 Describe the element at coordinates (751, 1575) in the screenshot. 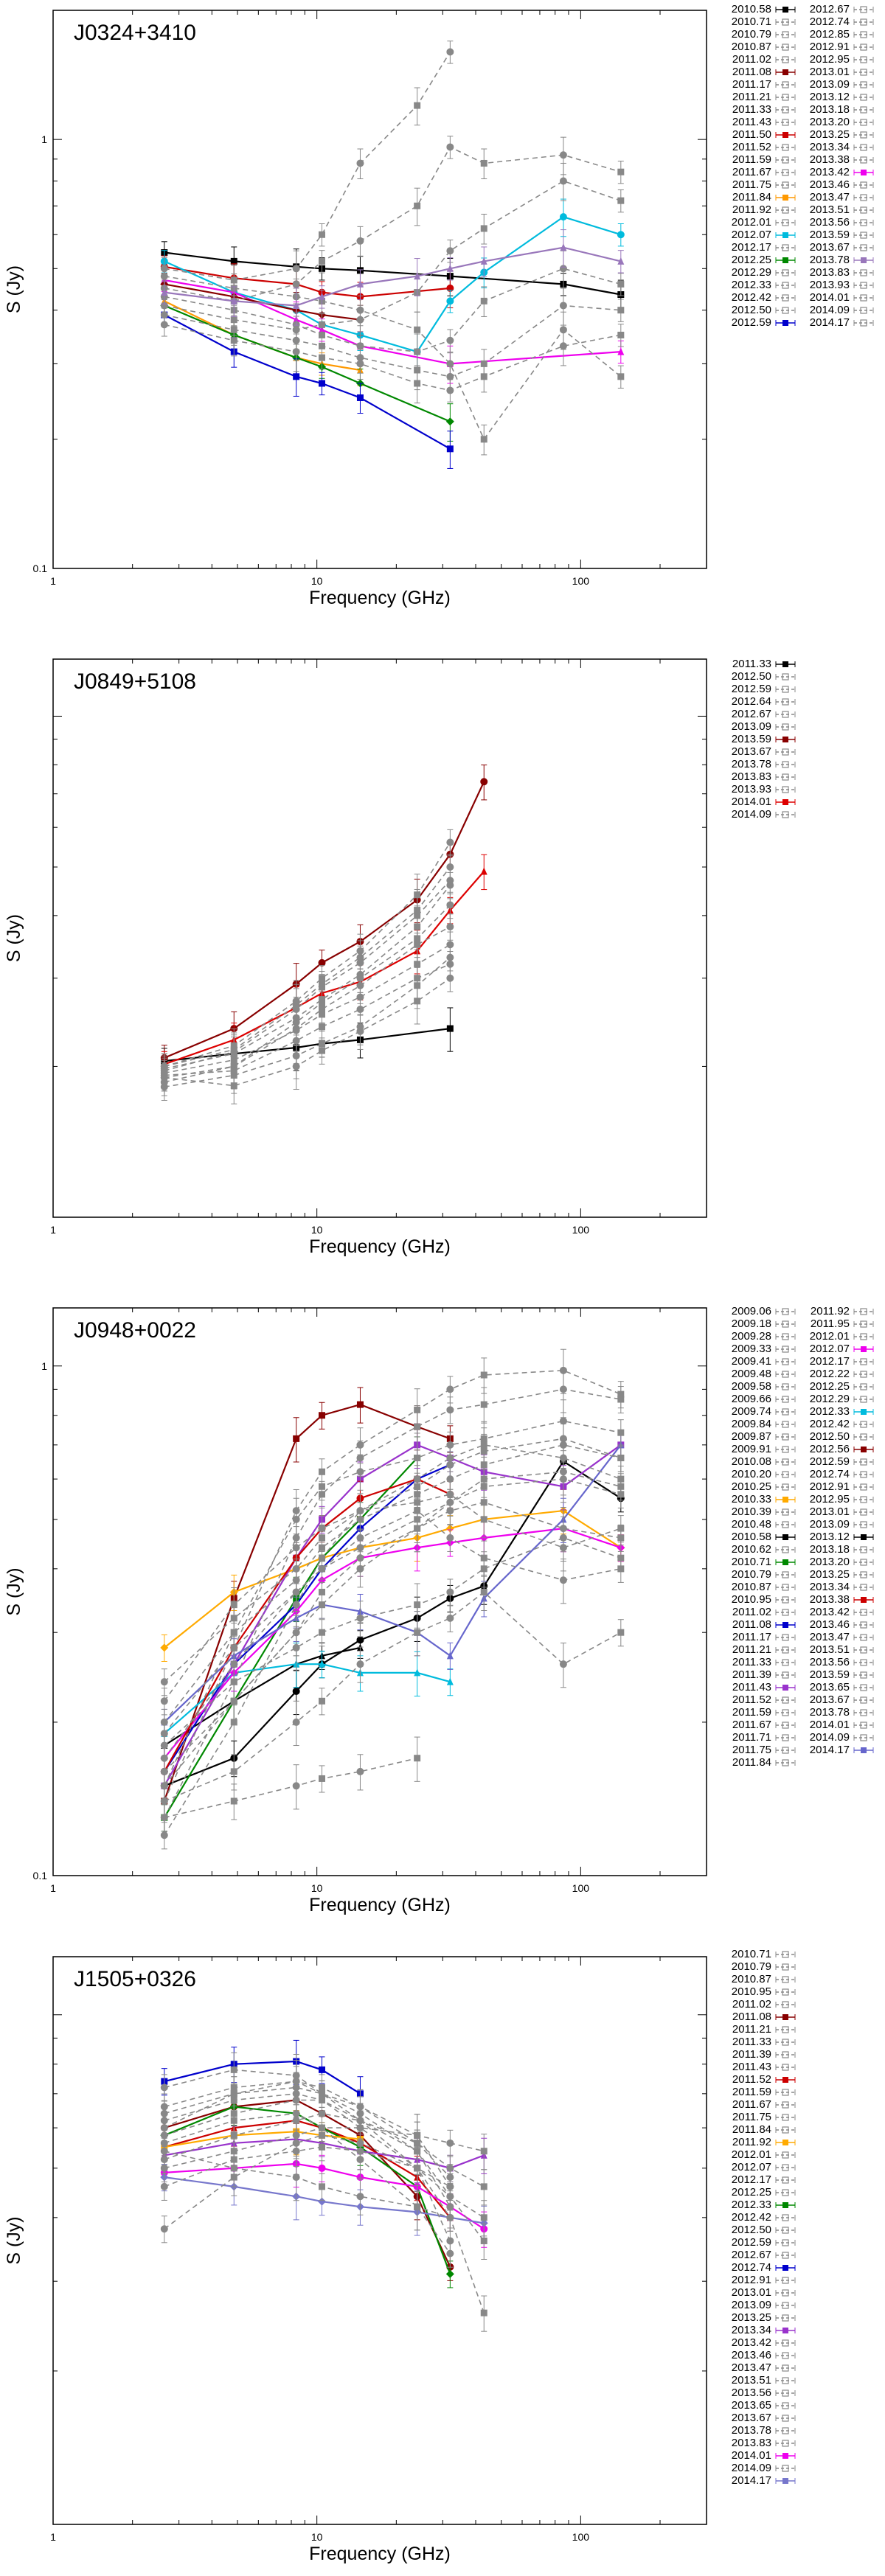

I see `legend-label: 2010.79` at that location.